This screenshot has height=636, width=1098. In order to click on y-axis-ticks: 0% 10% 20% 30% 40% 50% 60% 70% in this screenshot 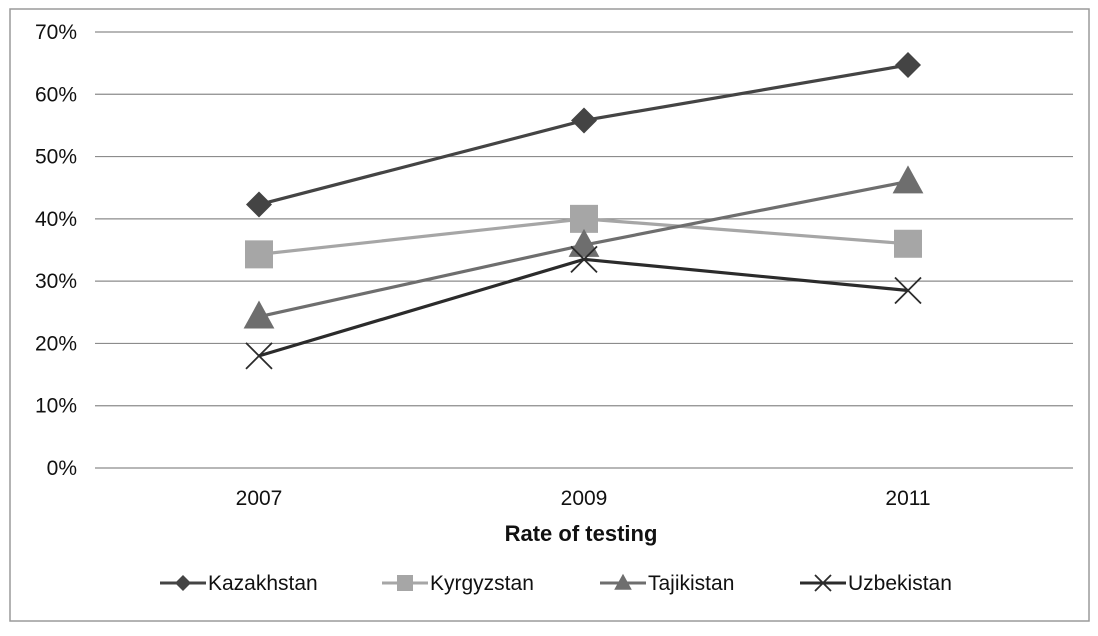, I will do `click(56, 250)`.